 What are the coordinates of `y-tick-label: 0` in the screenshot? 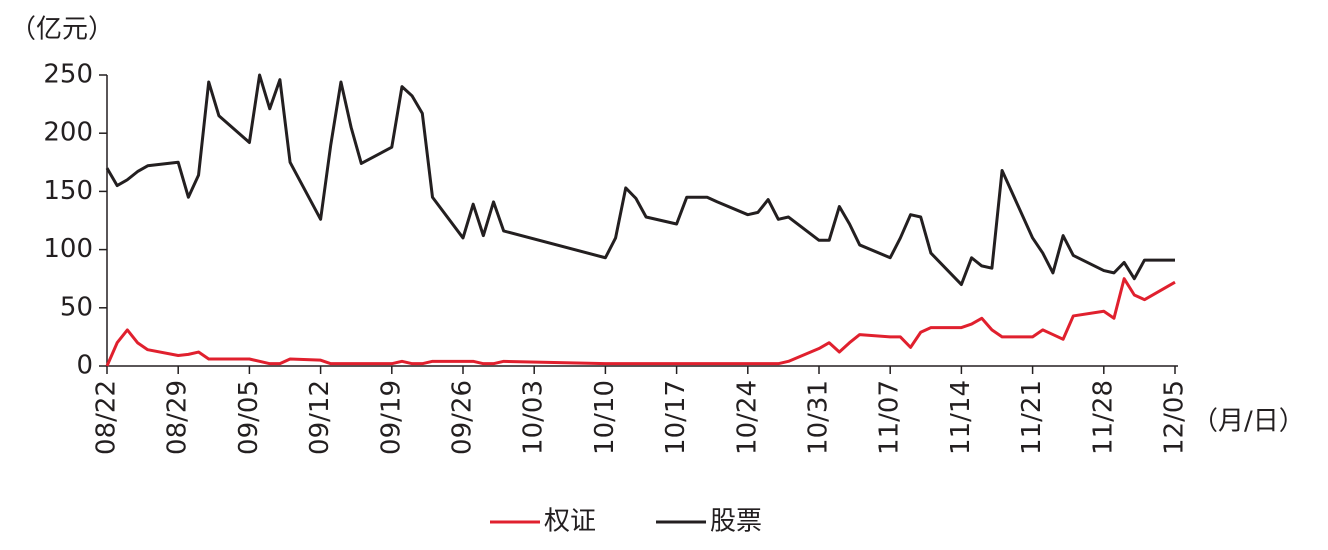 It's located at (84, 366).